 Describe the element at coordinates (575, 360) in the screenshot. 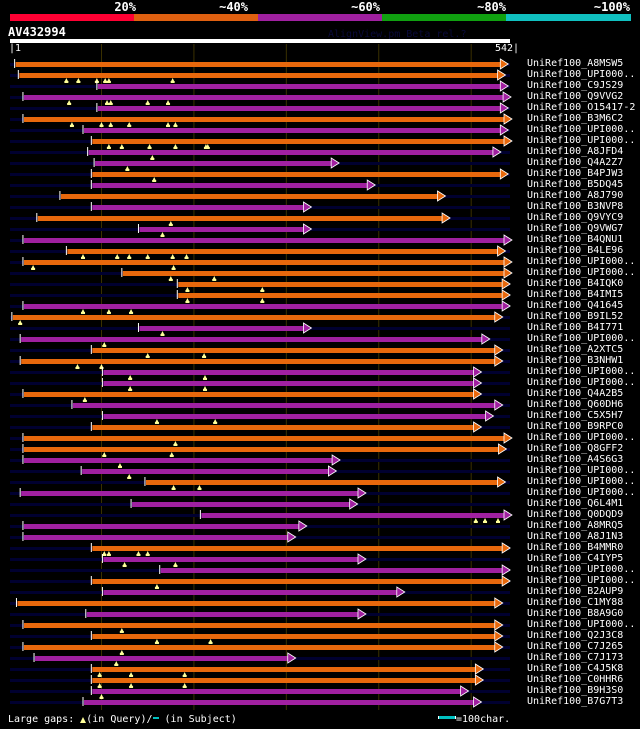

I see `hit-label: UniRef100_B3NHW1` at that location.